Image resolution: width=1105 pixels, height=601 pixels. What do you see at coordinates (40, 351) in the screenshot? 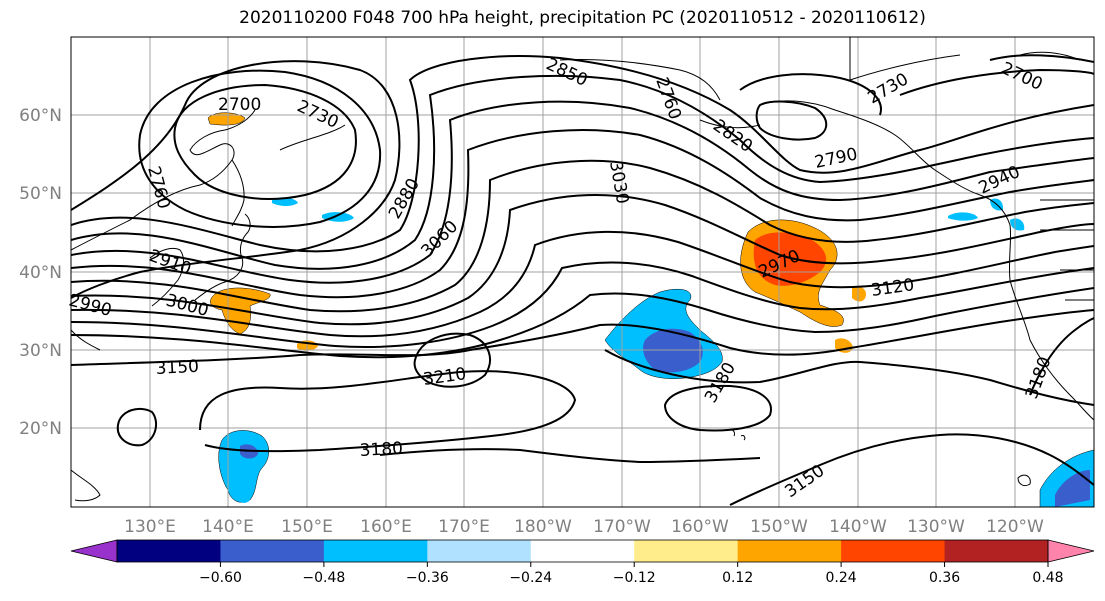
I see `lat-label: 30°N` at bounding box center [40, 351].